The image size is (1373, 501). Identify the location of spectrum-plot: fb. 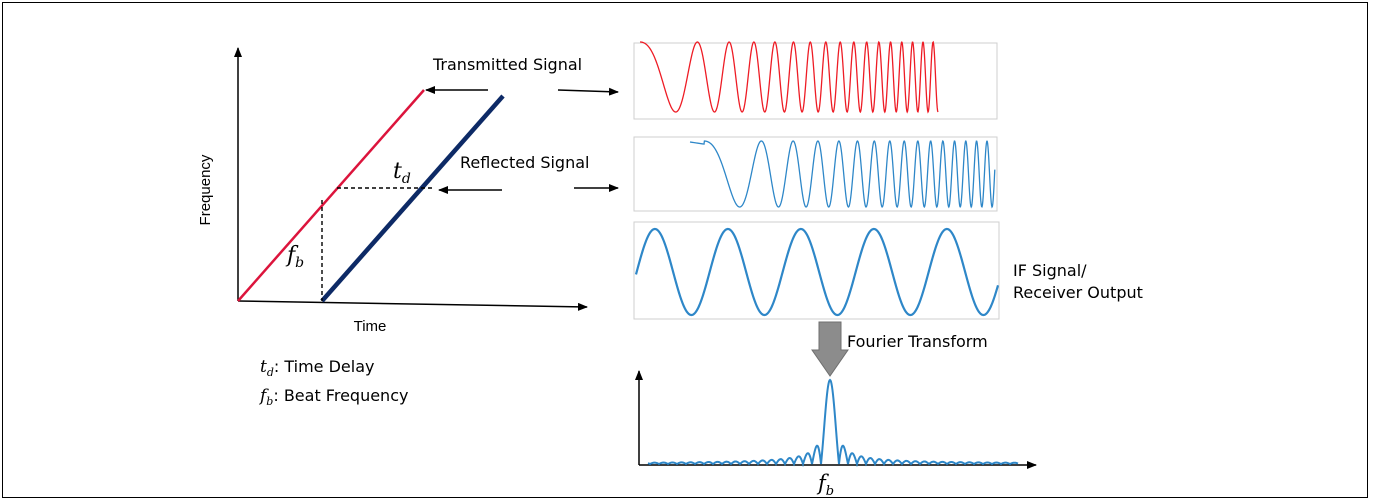
(836, 434).